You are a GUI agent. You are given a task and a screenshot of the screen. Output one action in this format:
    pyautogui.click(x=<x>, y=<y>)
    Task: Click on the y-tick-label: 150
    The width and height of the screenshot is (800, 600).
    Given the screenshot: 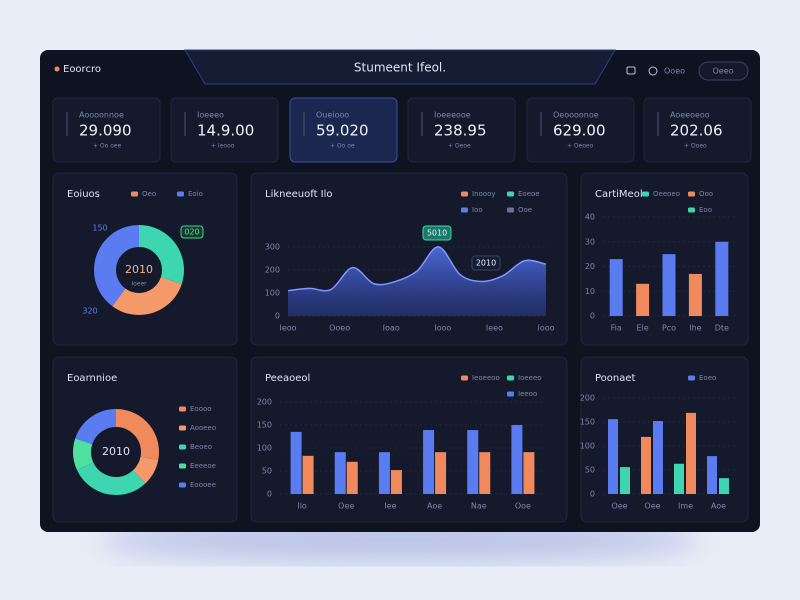 What is the action you would take?
    pyautogui.click(x=264, y=425)
    